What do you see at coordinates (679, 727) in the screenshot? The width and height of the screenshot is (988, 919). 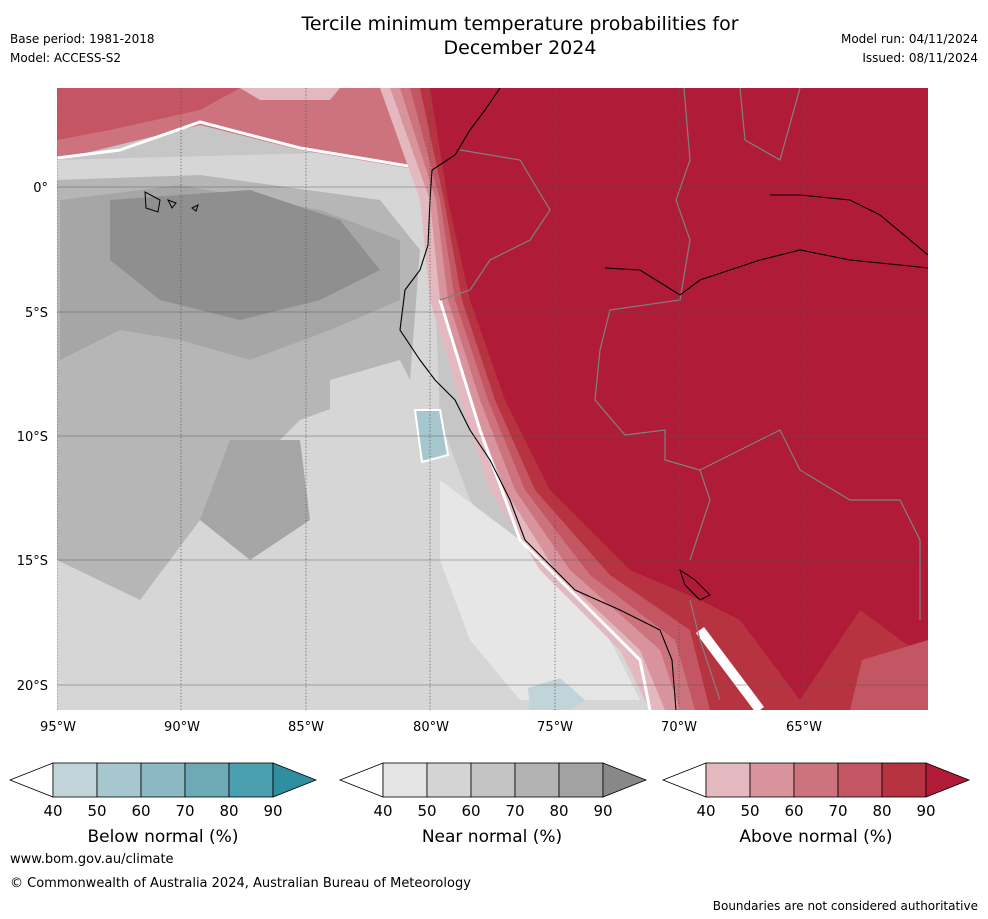 I see `lon-label: 70°W` at bounding box center [679, 727].